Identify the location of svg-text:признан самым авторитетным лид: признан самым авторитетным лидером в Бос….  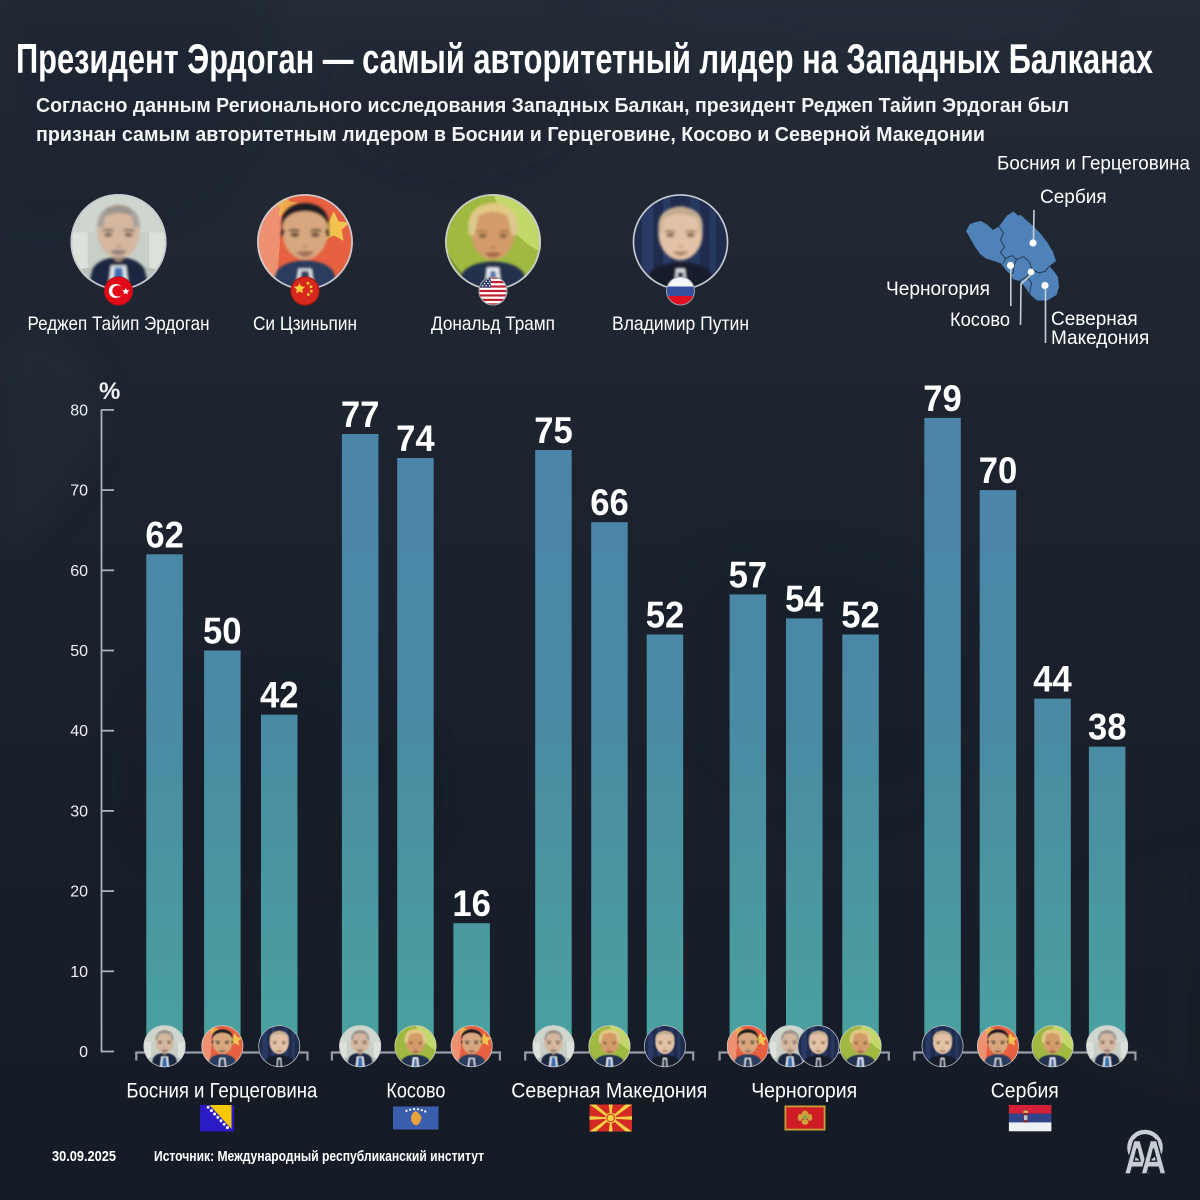
(510, 135).